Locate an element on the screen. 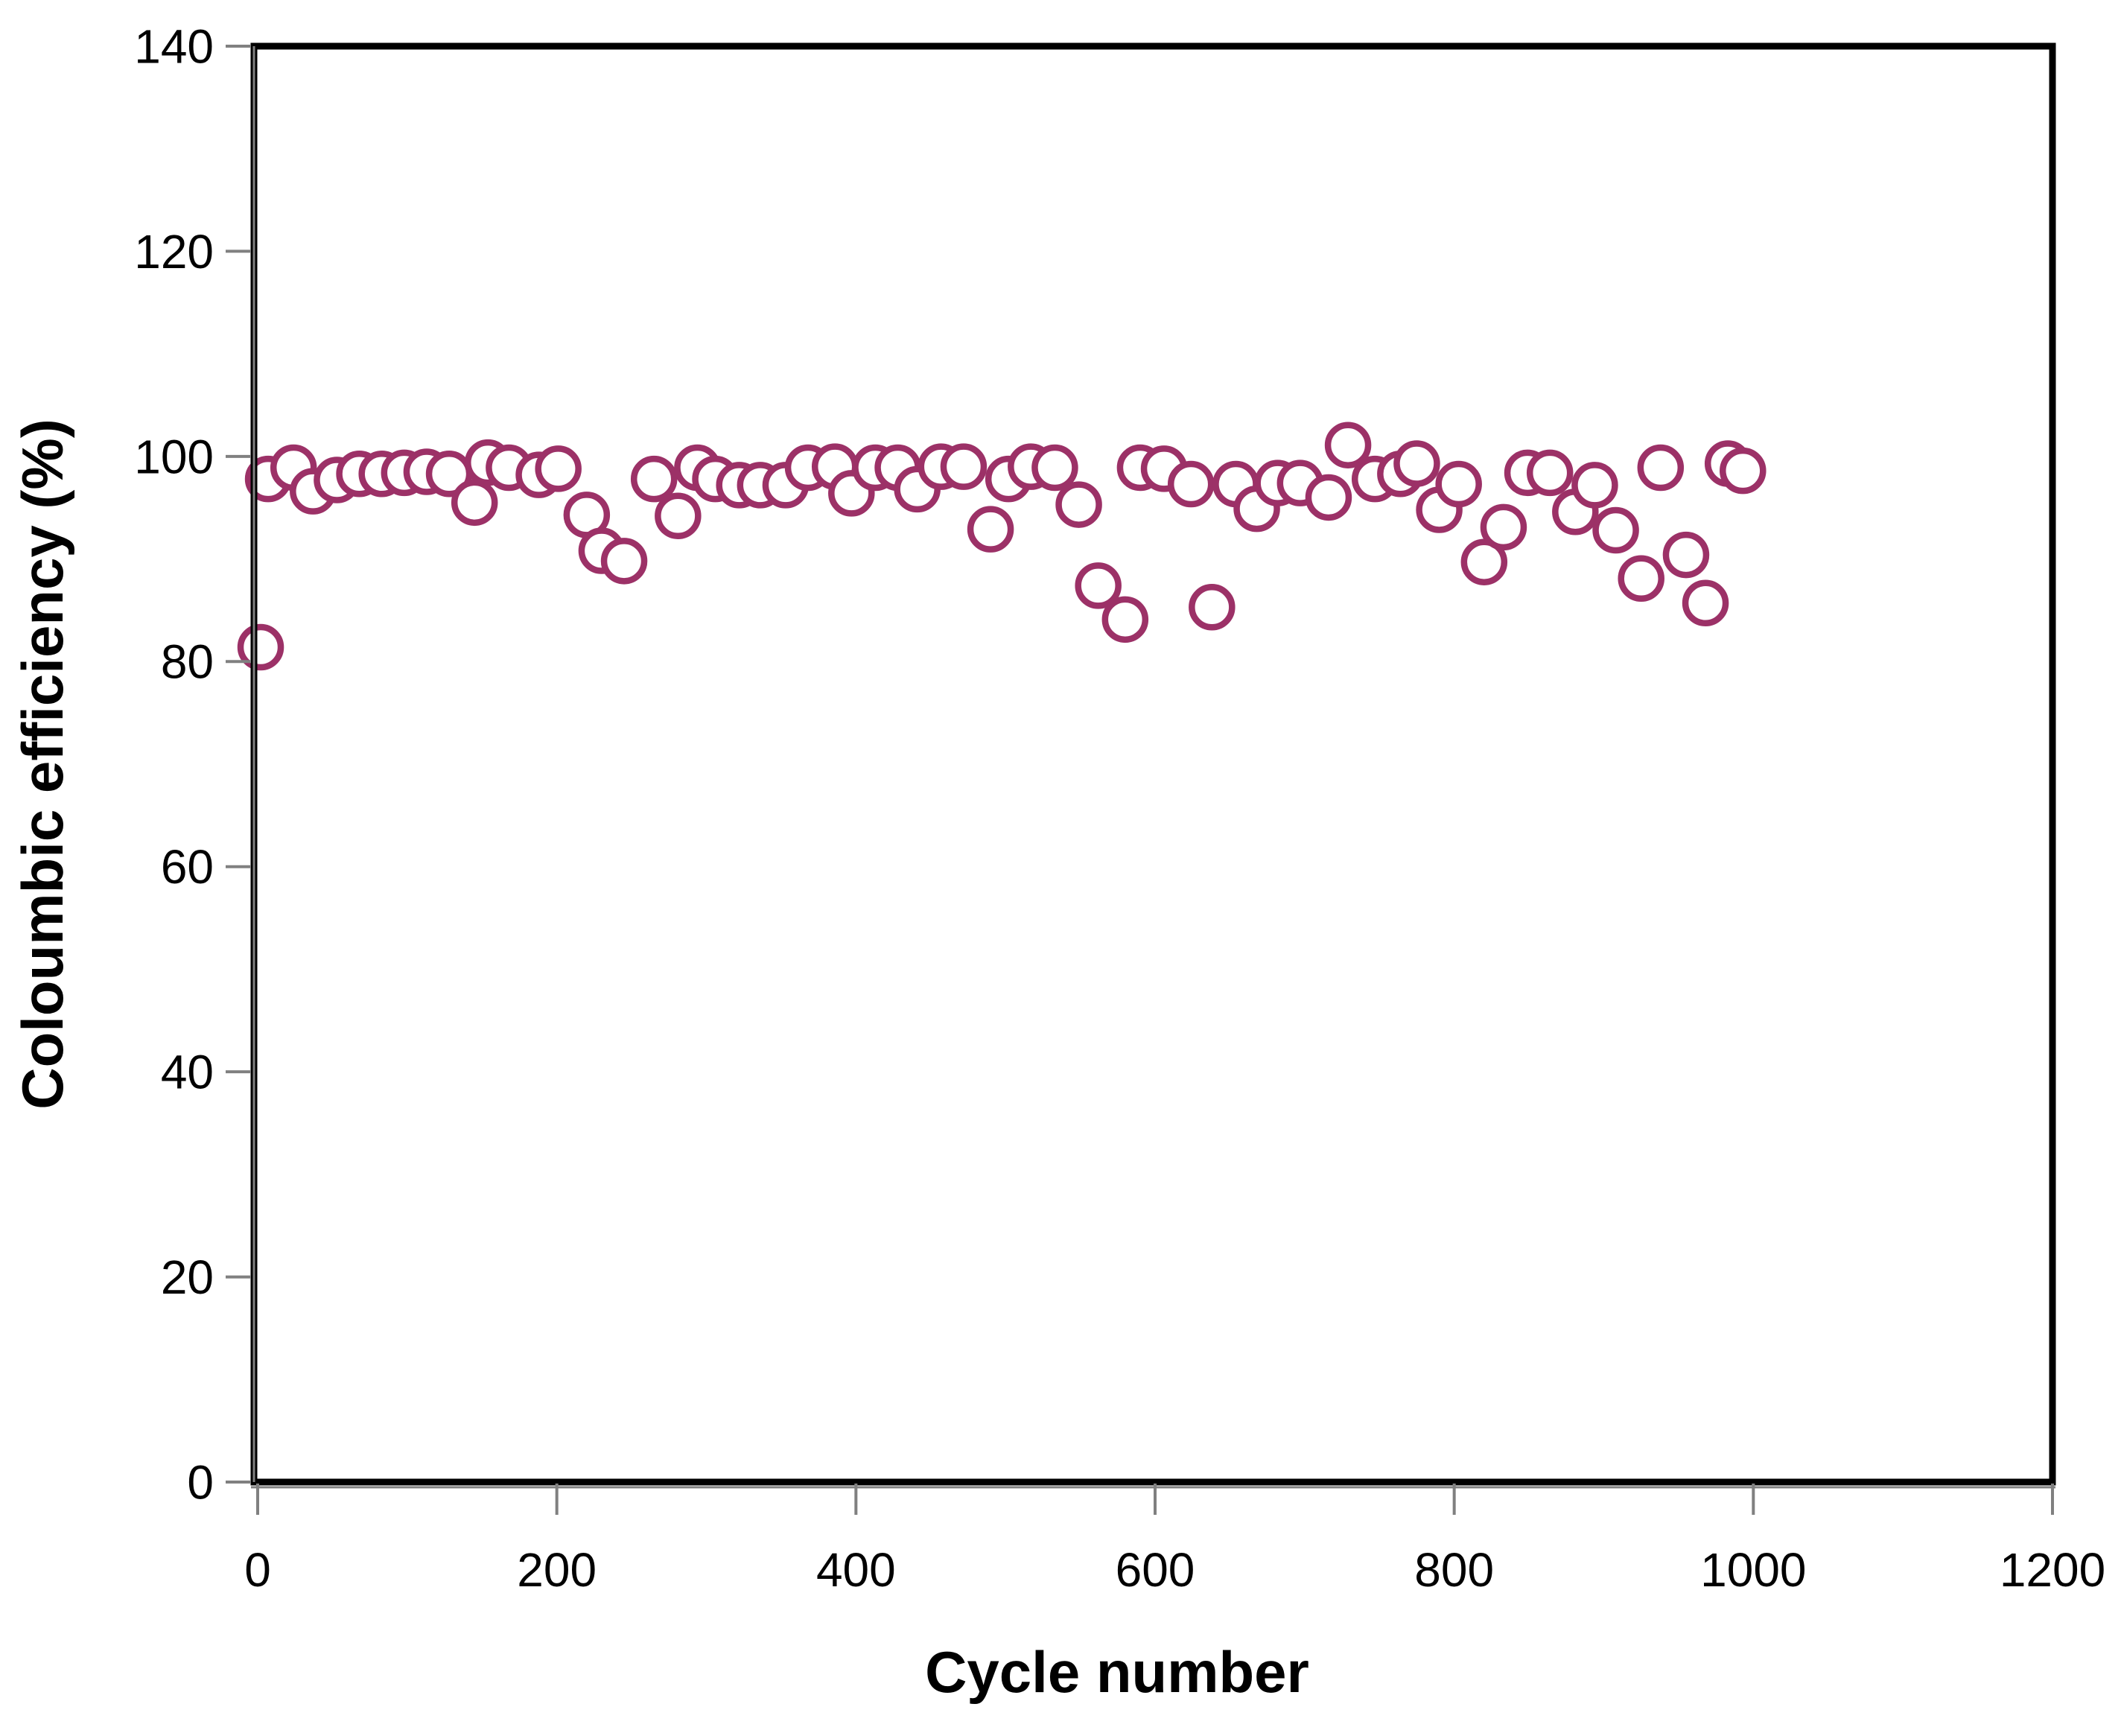 The height and width of the screenshot is (1736, 2121). y-tick-label: 20 is located at coordinates (187, 1277).